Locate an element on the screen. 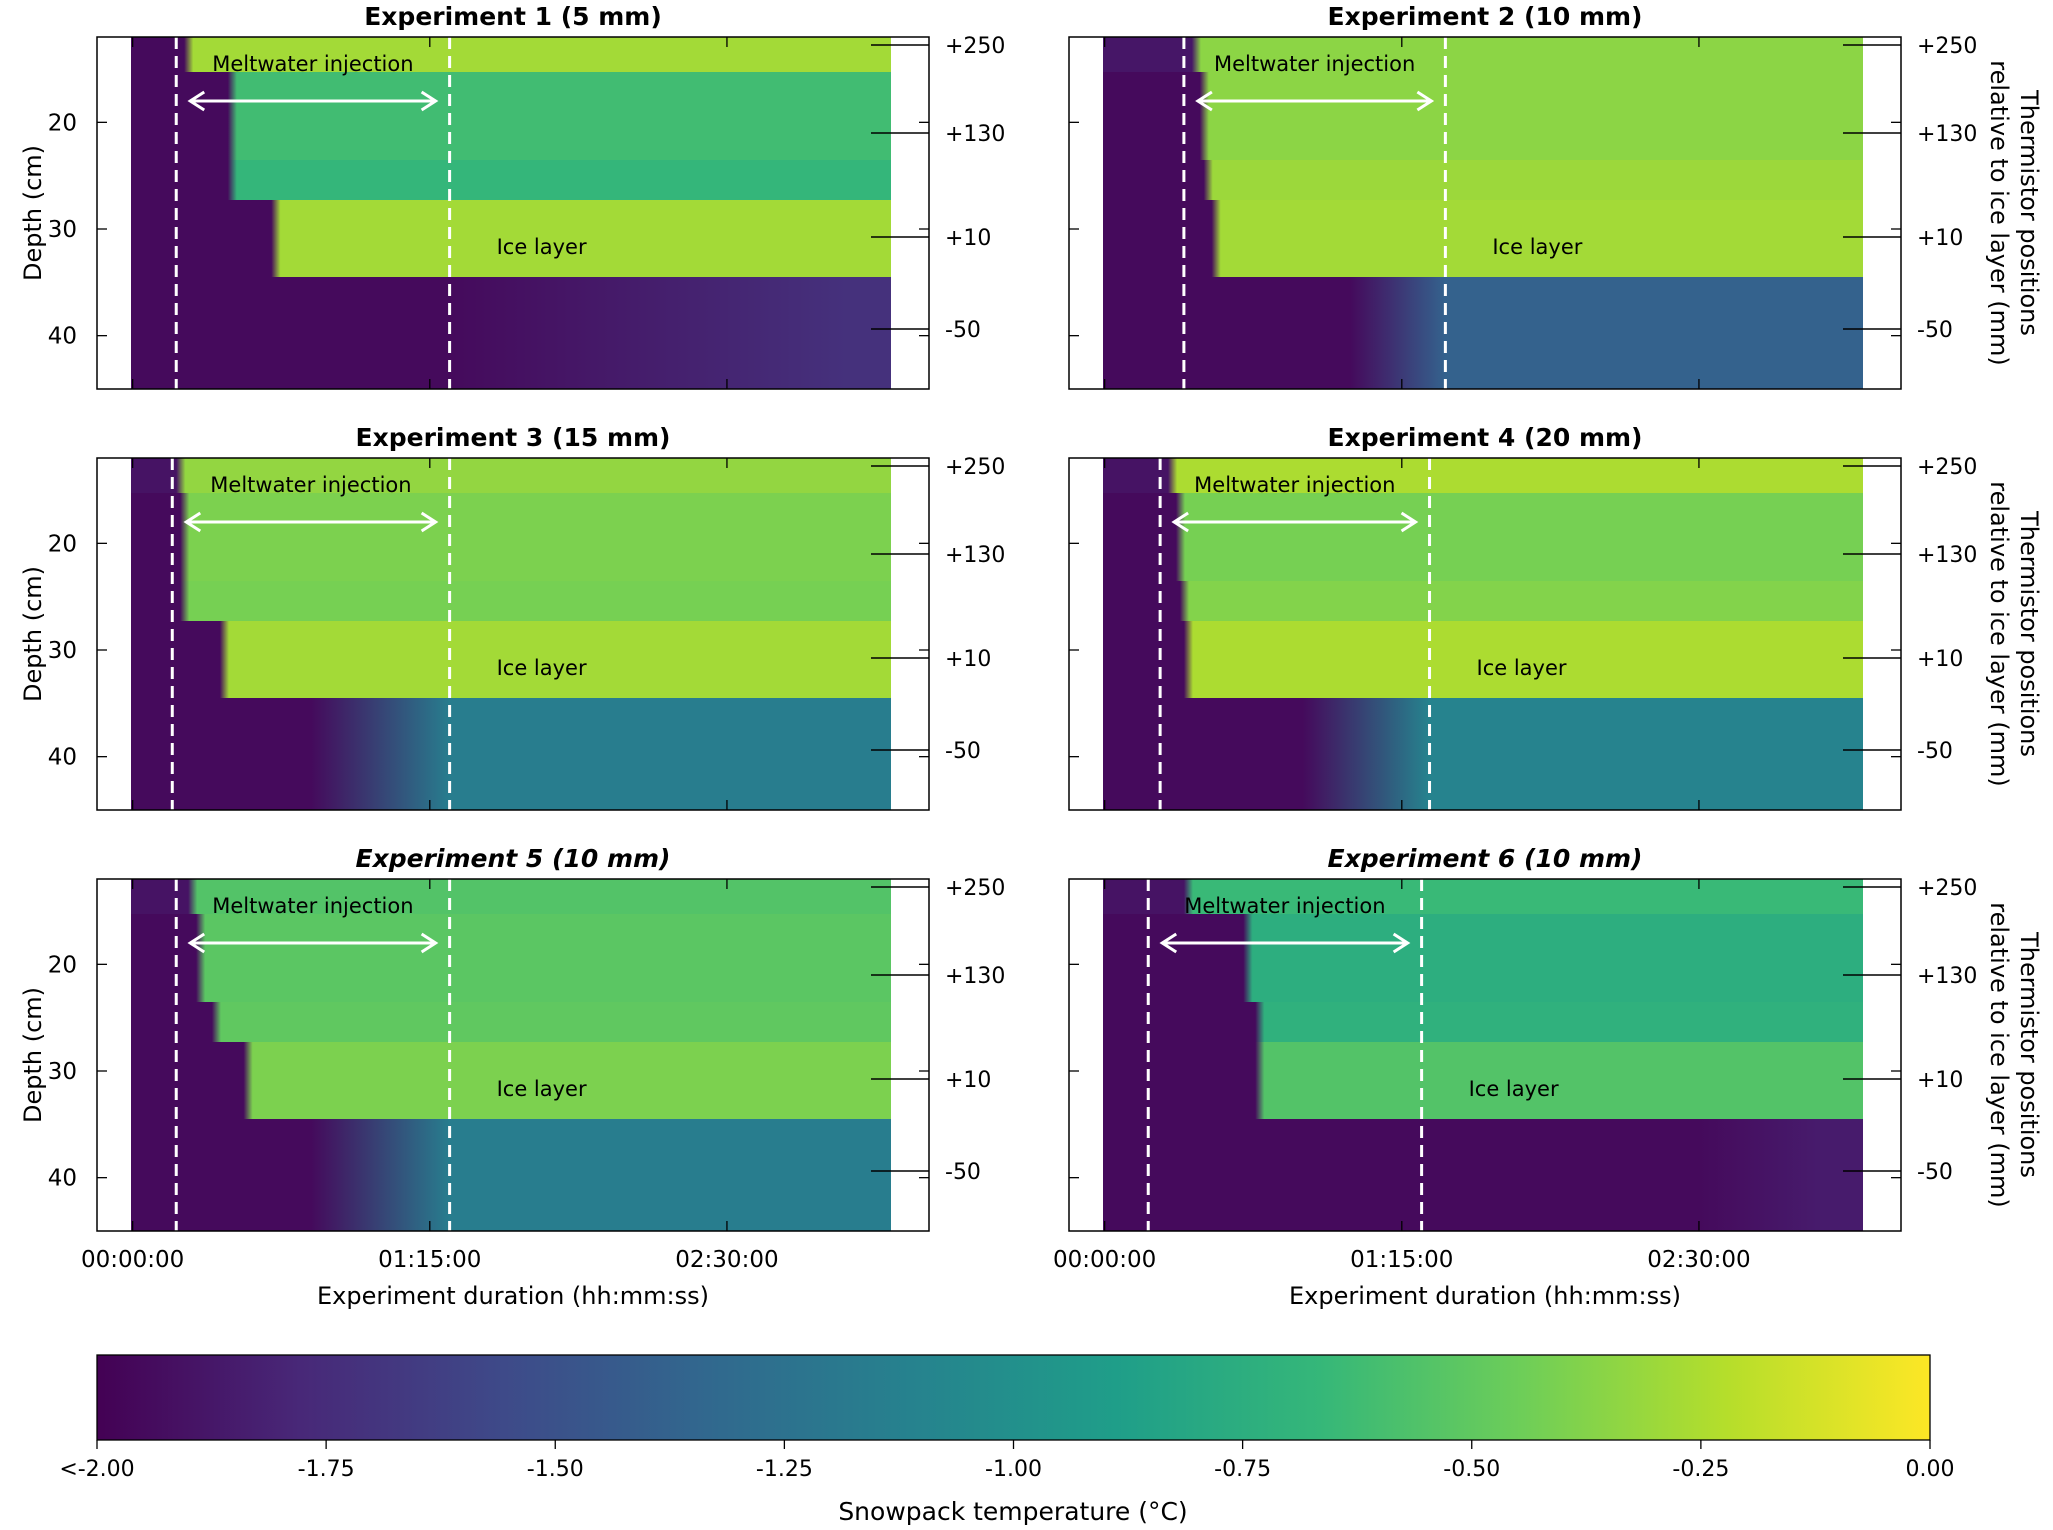 The width and height of the screenshot is (2053, 1530). colorbar-tick-label: -0.50 is located at coordinates (1471, 1469).